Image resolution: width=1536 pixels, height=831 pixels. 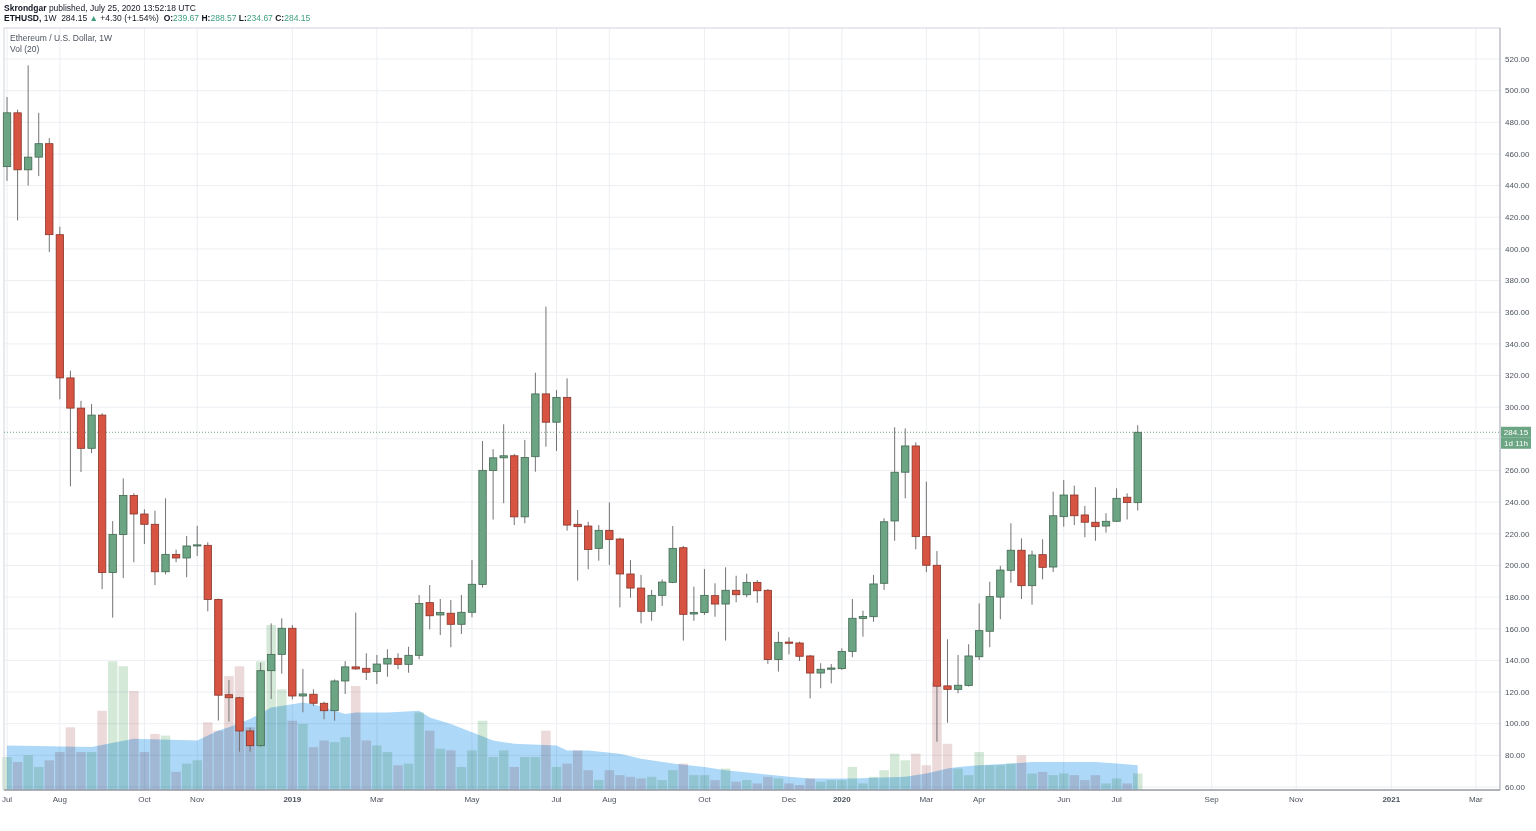 I want to click on x-tick-label: Apr, so click(x=979, y=799).